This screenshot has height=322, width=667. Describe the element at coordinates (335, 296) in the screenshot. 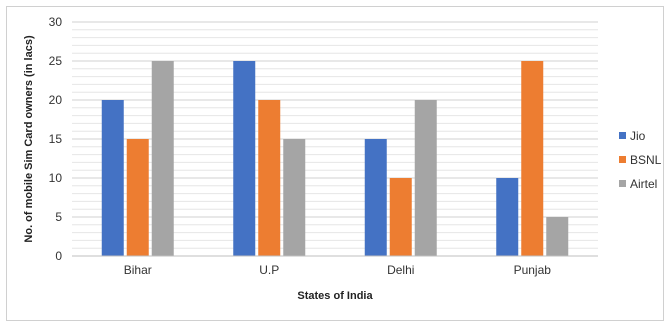

I see `x-axis-title: States of India` at that location.